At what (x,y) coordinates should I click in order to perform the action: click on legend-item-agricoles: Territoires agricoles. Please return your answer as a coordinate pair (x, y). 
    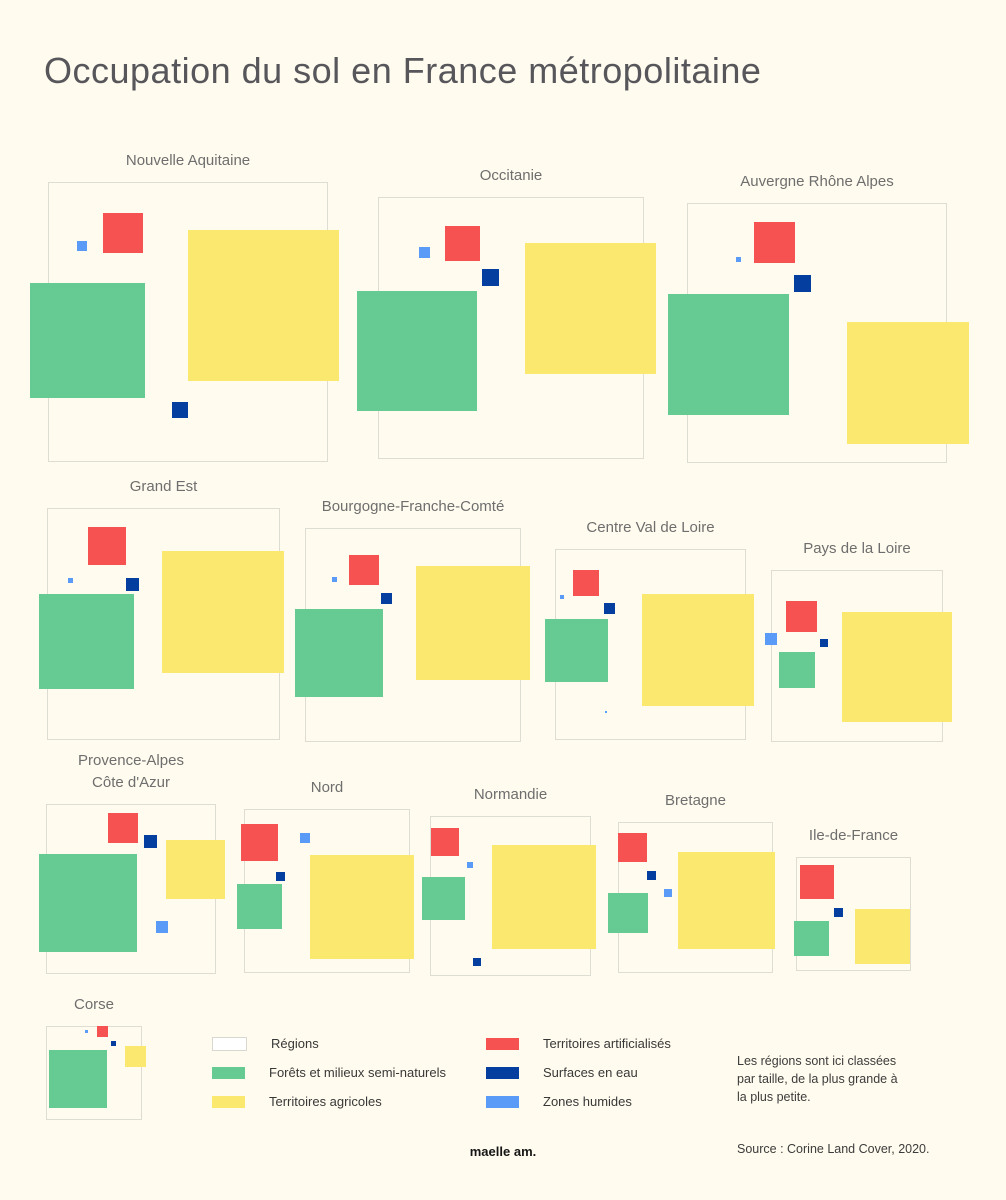
    Looking at the image, I should click on (329, 1101).